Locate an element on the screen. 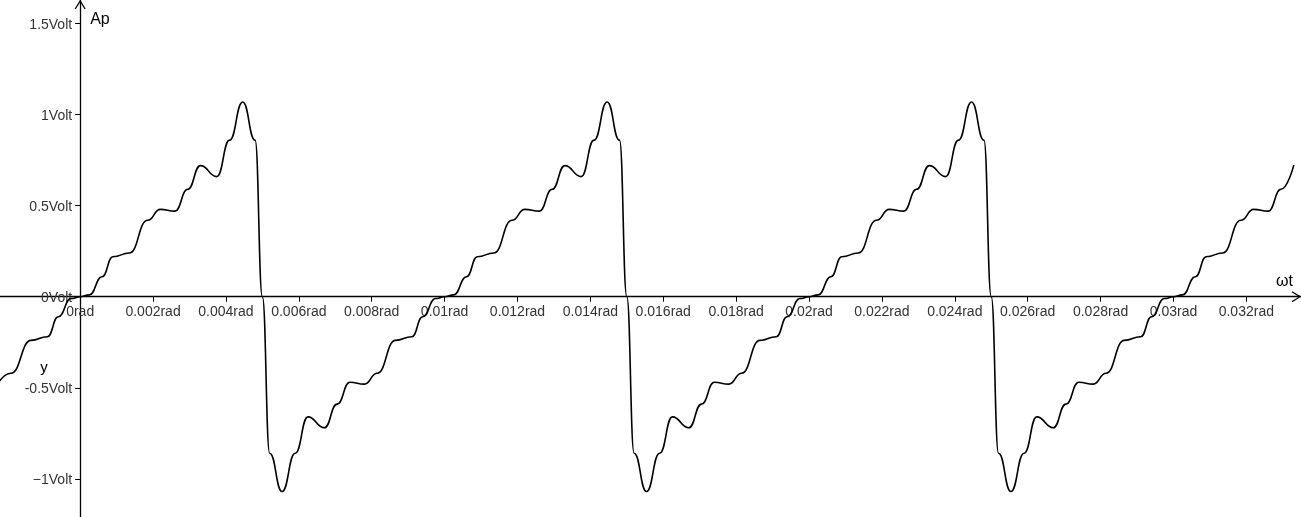 The height and width of the screenshot is (517, 1301). y-tick-label: −1Volt is located at coordinates (52, 478).